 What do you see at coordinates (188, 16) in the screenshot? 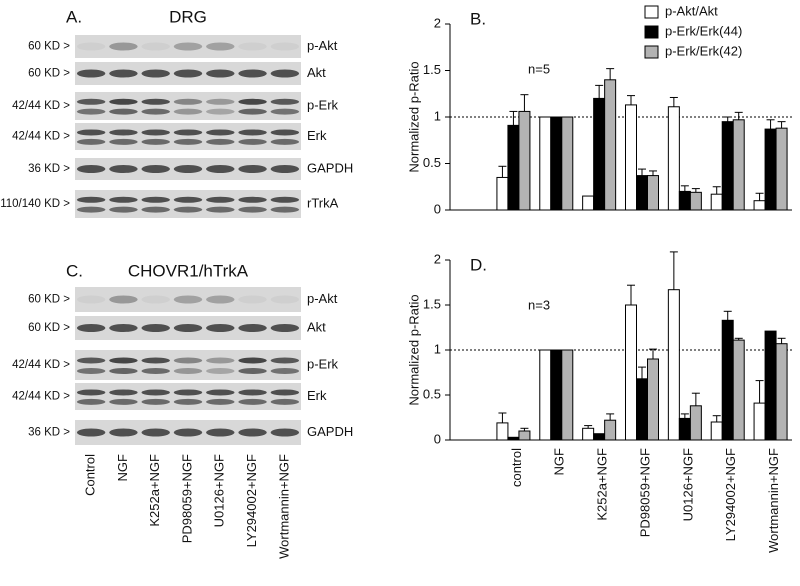
I see `blot-title: DRG` at bounding box center [188, 16].